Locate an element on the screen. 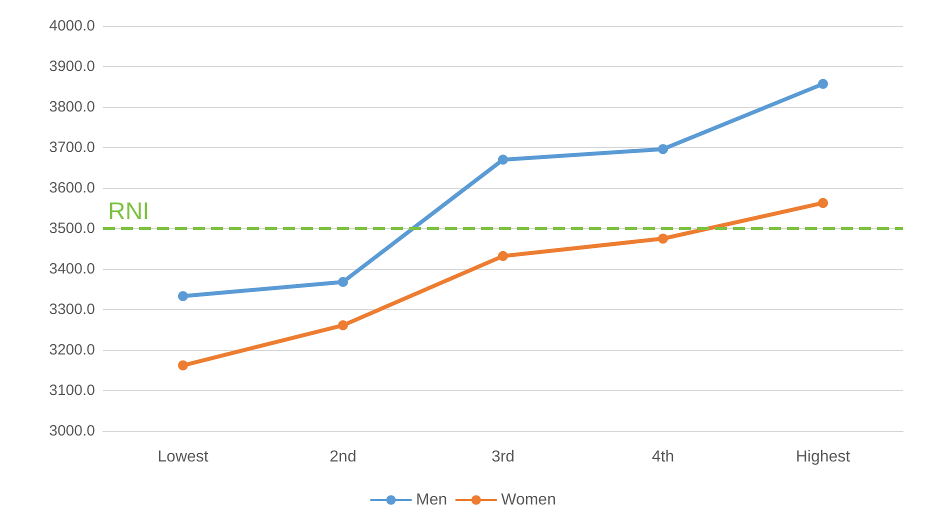 This screenshot has width=928, height=523. x-tick-label: Lowest is located at coordinates (183, 457).